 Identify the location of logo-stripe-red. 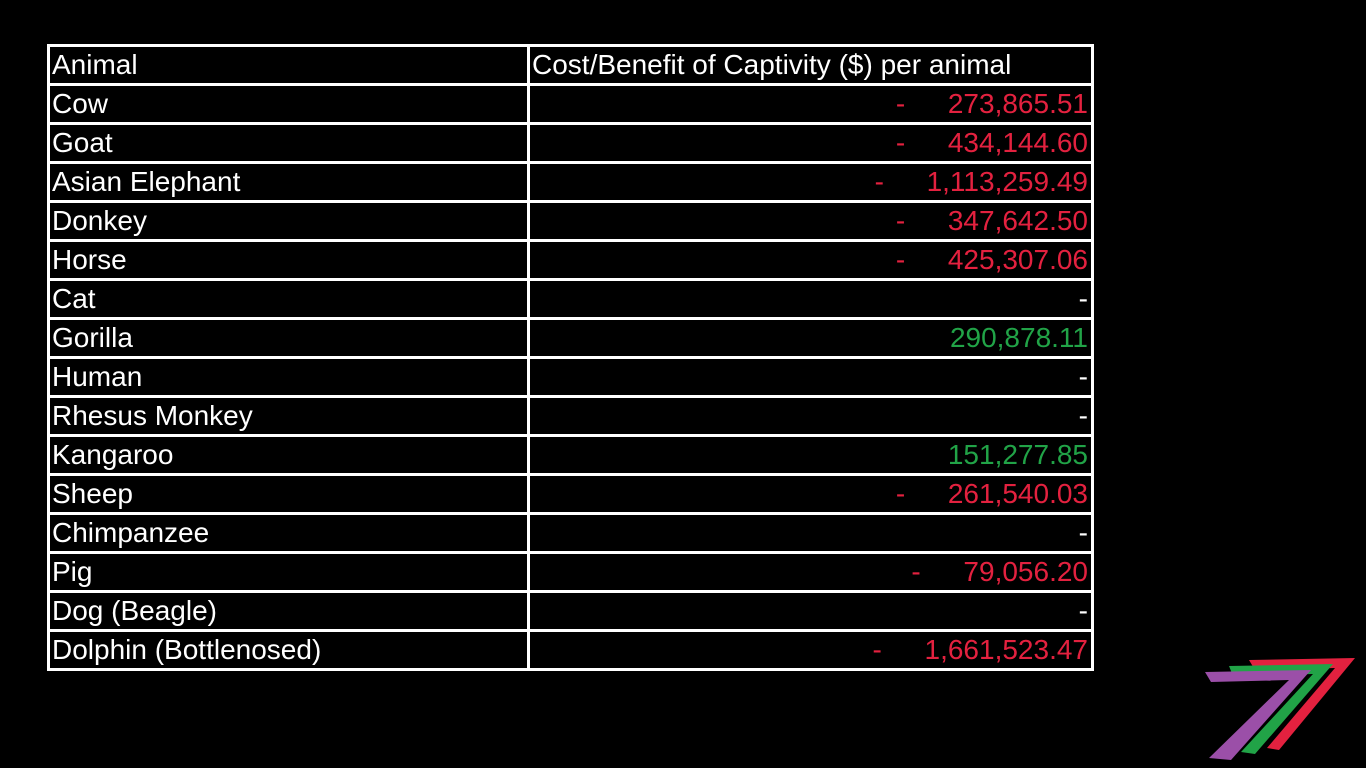
(1302, 704).